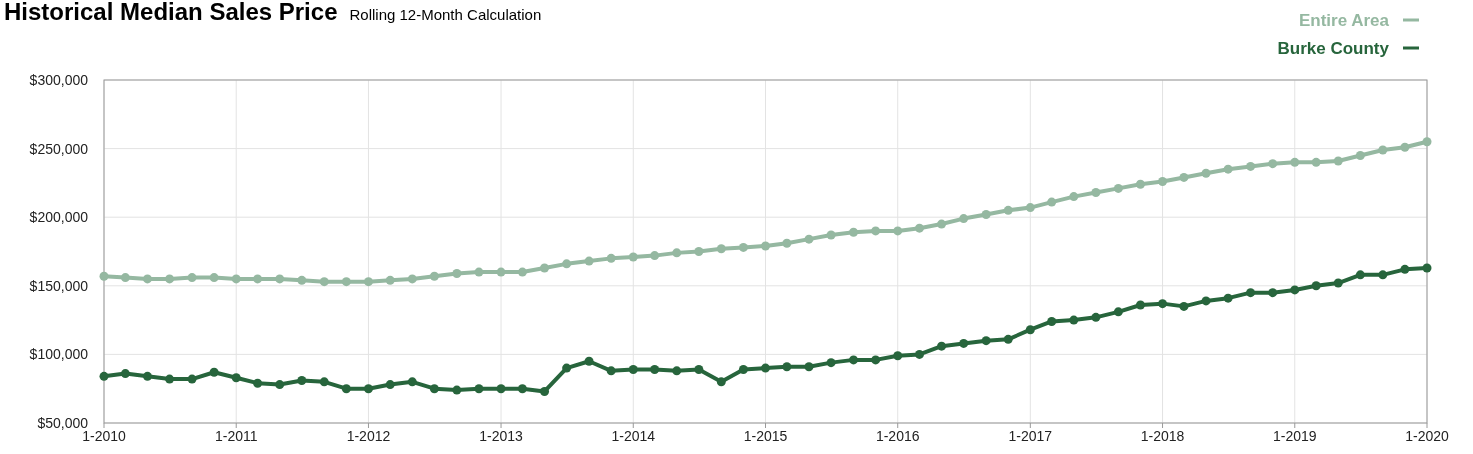  Describe the element at coordinates (59, 148) in the screenshot. I see `y-tick-label: $250,000` at that location.